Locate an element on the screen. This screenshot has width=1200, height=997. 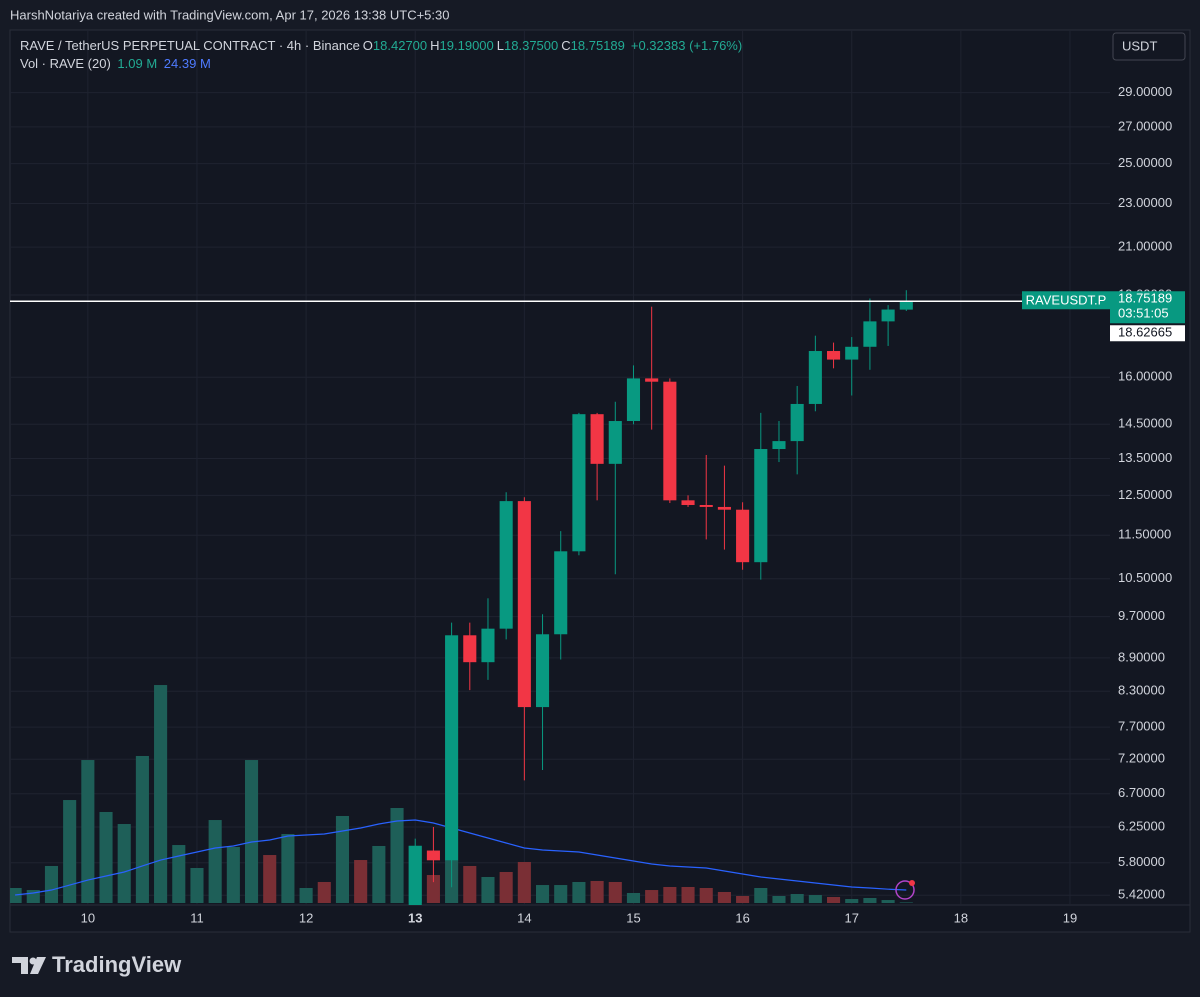
x-tick-label: 19 is located at coordinates (1070, 917).